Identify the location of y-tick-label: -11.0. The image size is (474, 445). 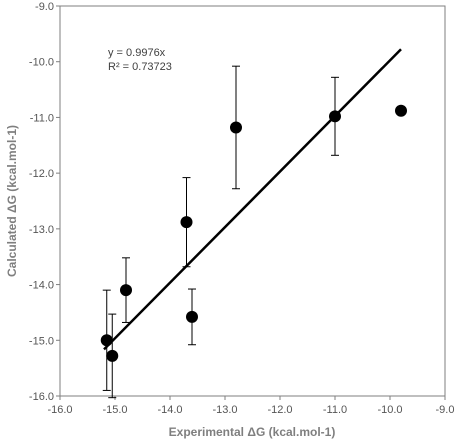
(42, 118).